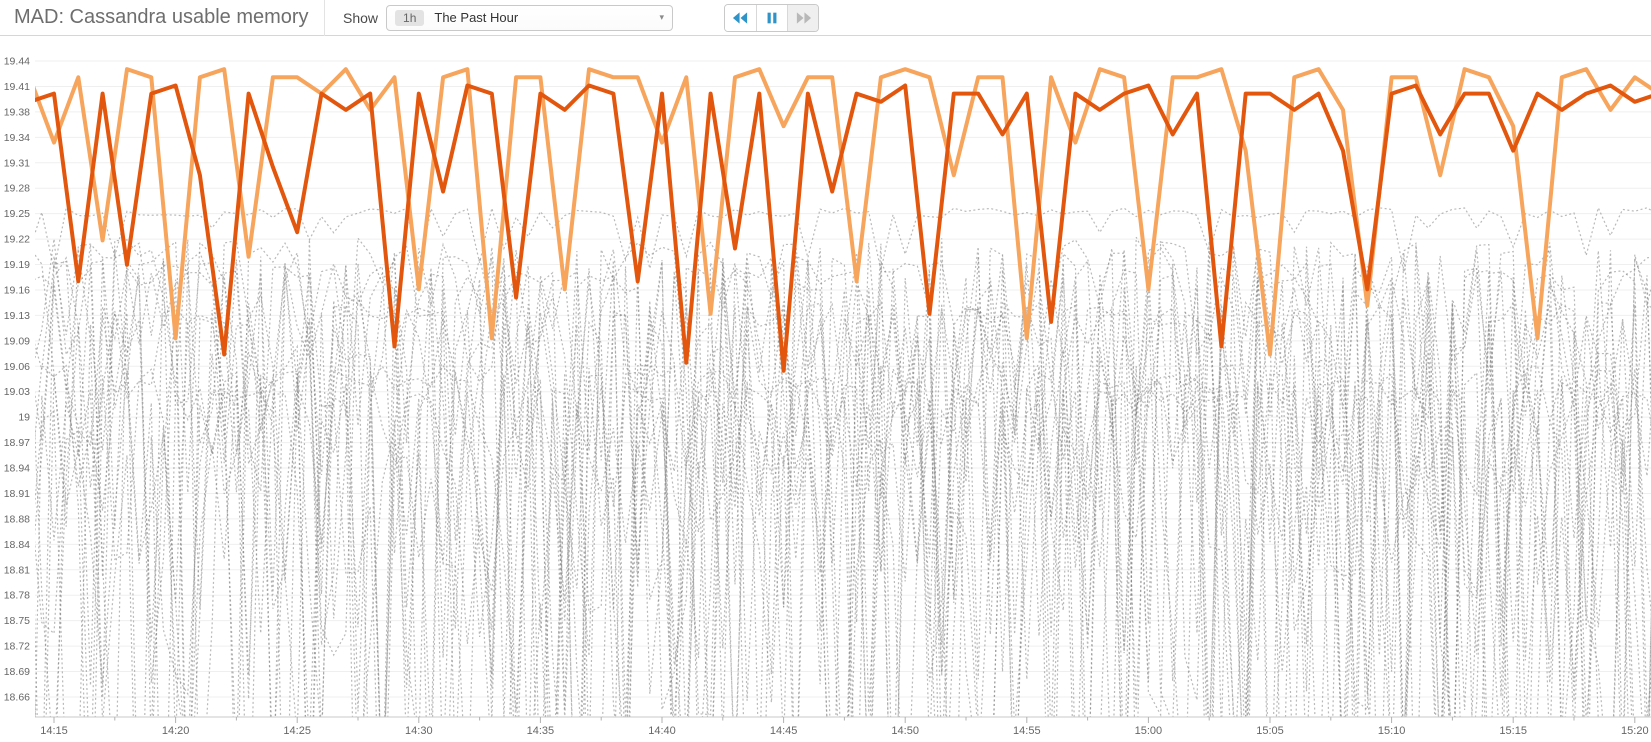 The image size is (1651, 742). I want to click on y-tick-label: 19.22, so click(17, 240).